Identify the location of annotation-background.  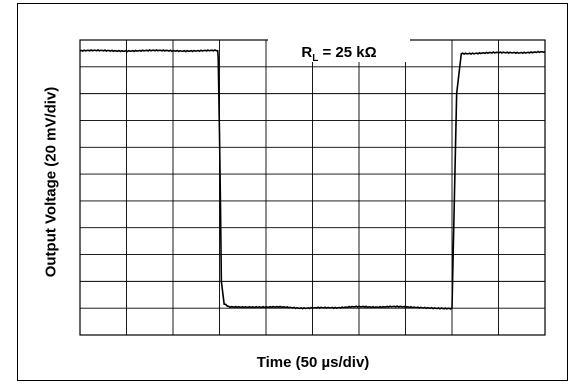
(339, 50).